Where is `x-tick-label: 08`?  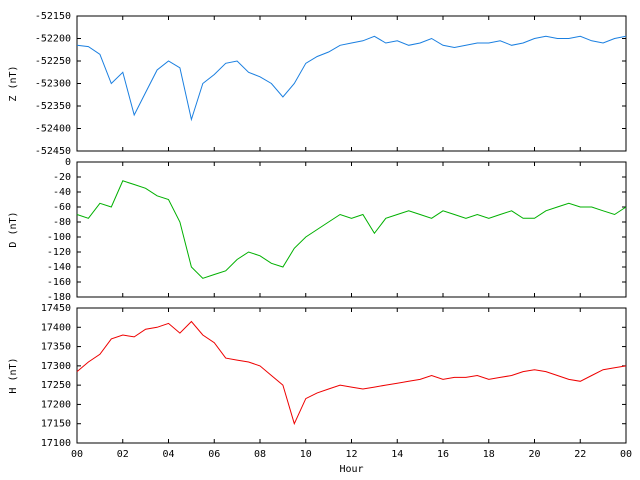
x-tick-label: 08 is located at coordinates (260, 454).